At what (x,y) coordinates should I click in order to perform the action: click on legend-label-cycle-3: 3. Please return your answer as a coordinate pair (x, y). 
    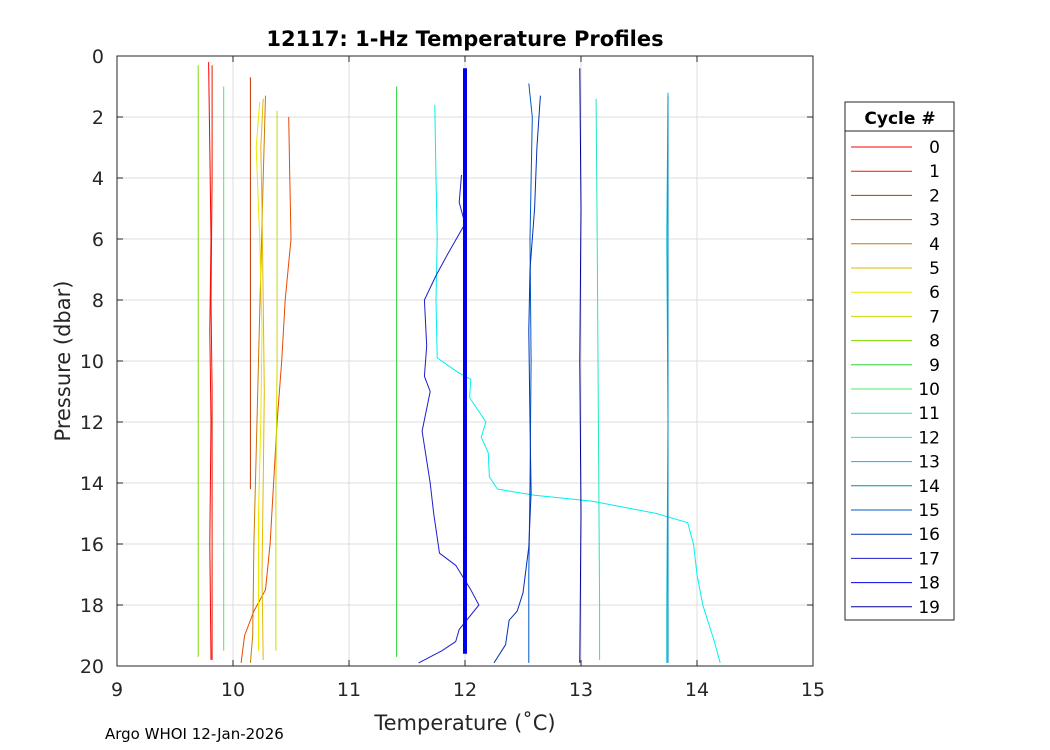
    Looking at the image, I should click on (934, 221).